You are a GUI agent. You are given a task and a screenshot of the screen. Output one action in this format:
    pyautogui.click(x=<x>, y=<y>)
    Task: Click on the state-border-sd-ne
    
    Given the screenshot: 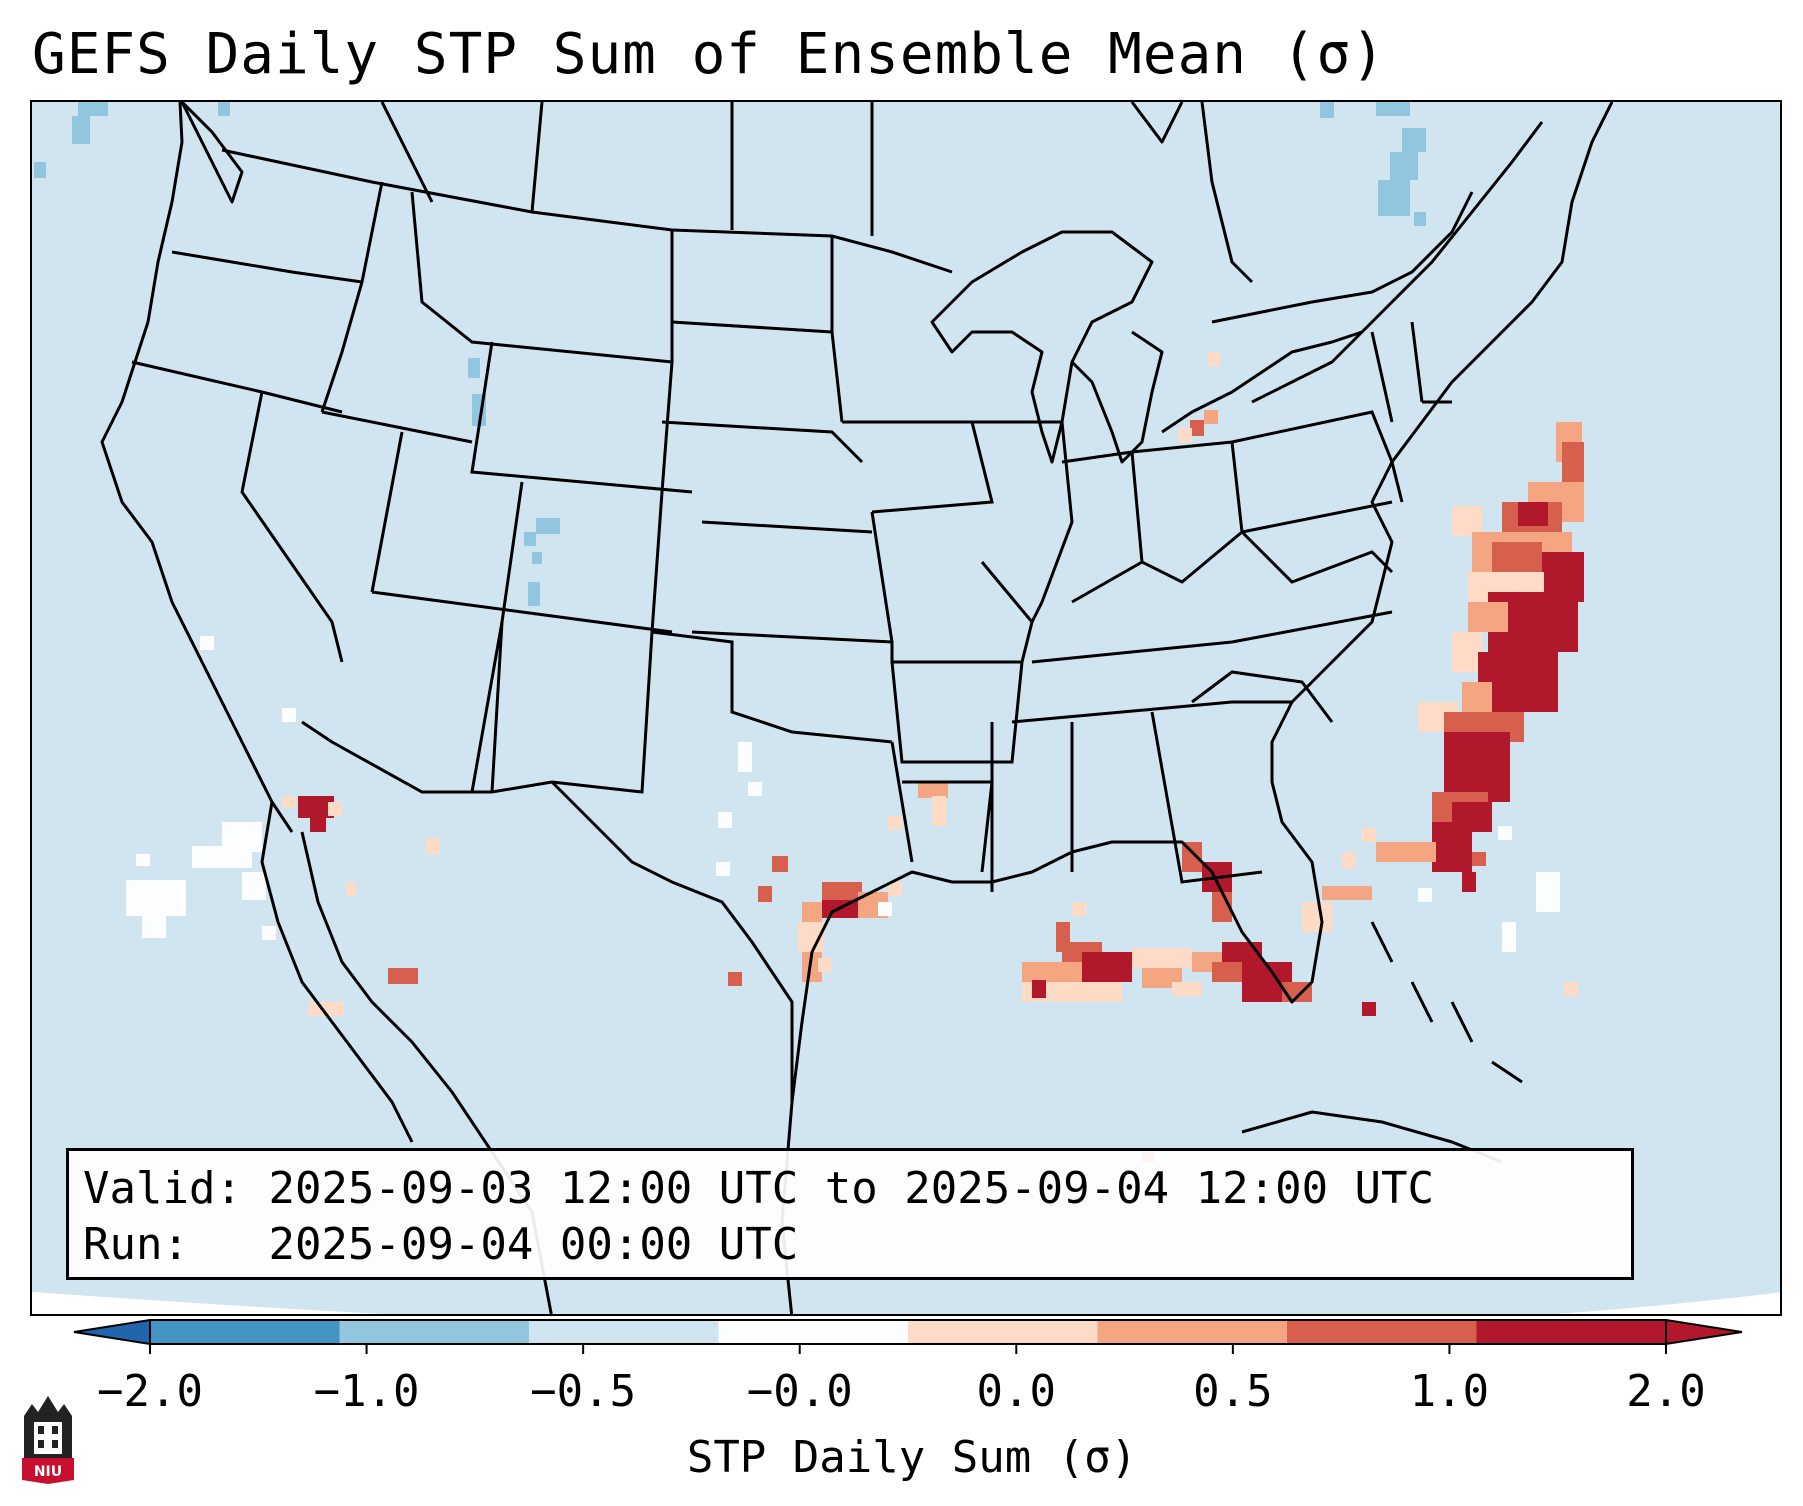 What is the action you would take?
    pyautogui.click(x=762, y=442)
    